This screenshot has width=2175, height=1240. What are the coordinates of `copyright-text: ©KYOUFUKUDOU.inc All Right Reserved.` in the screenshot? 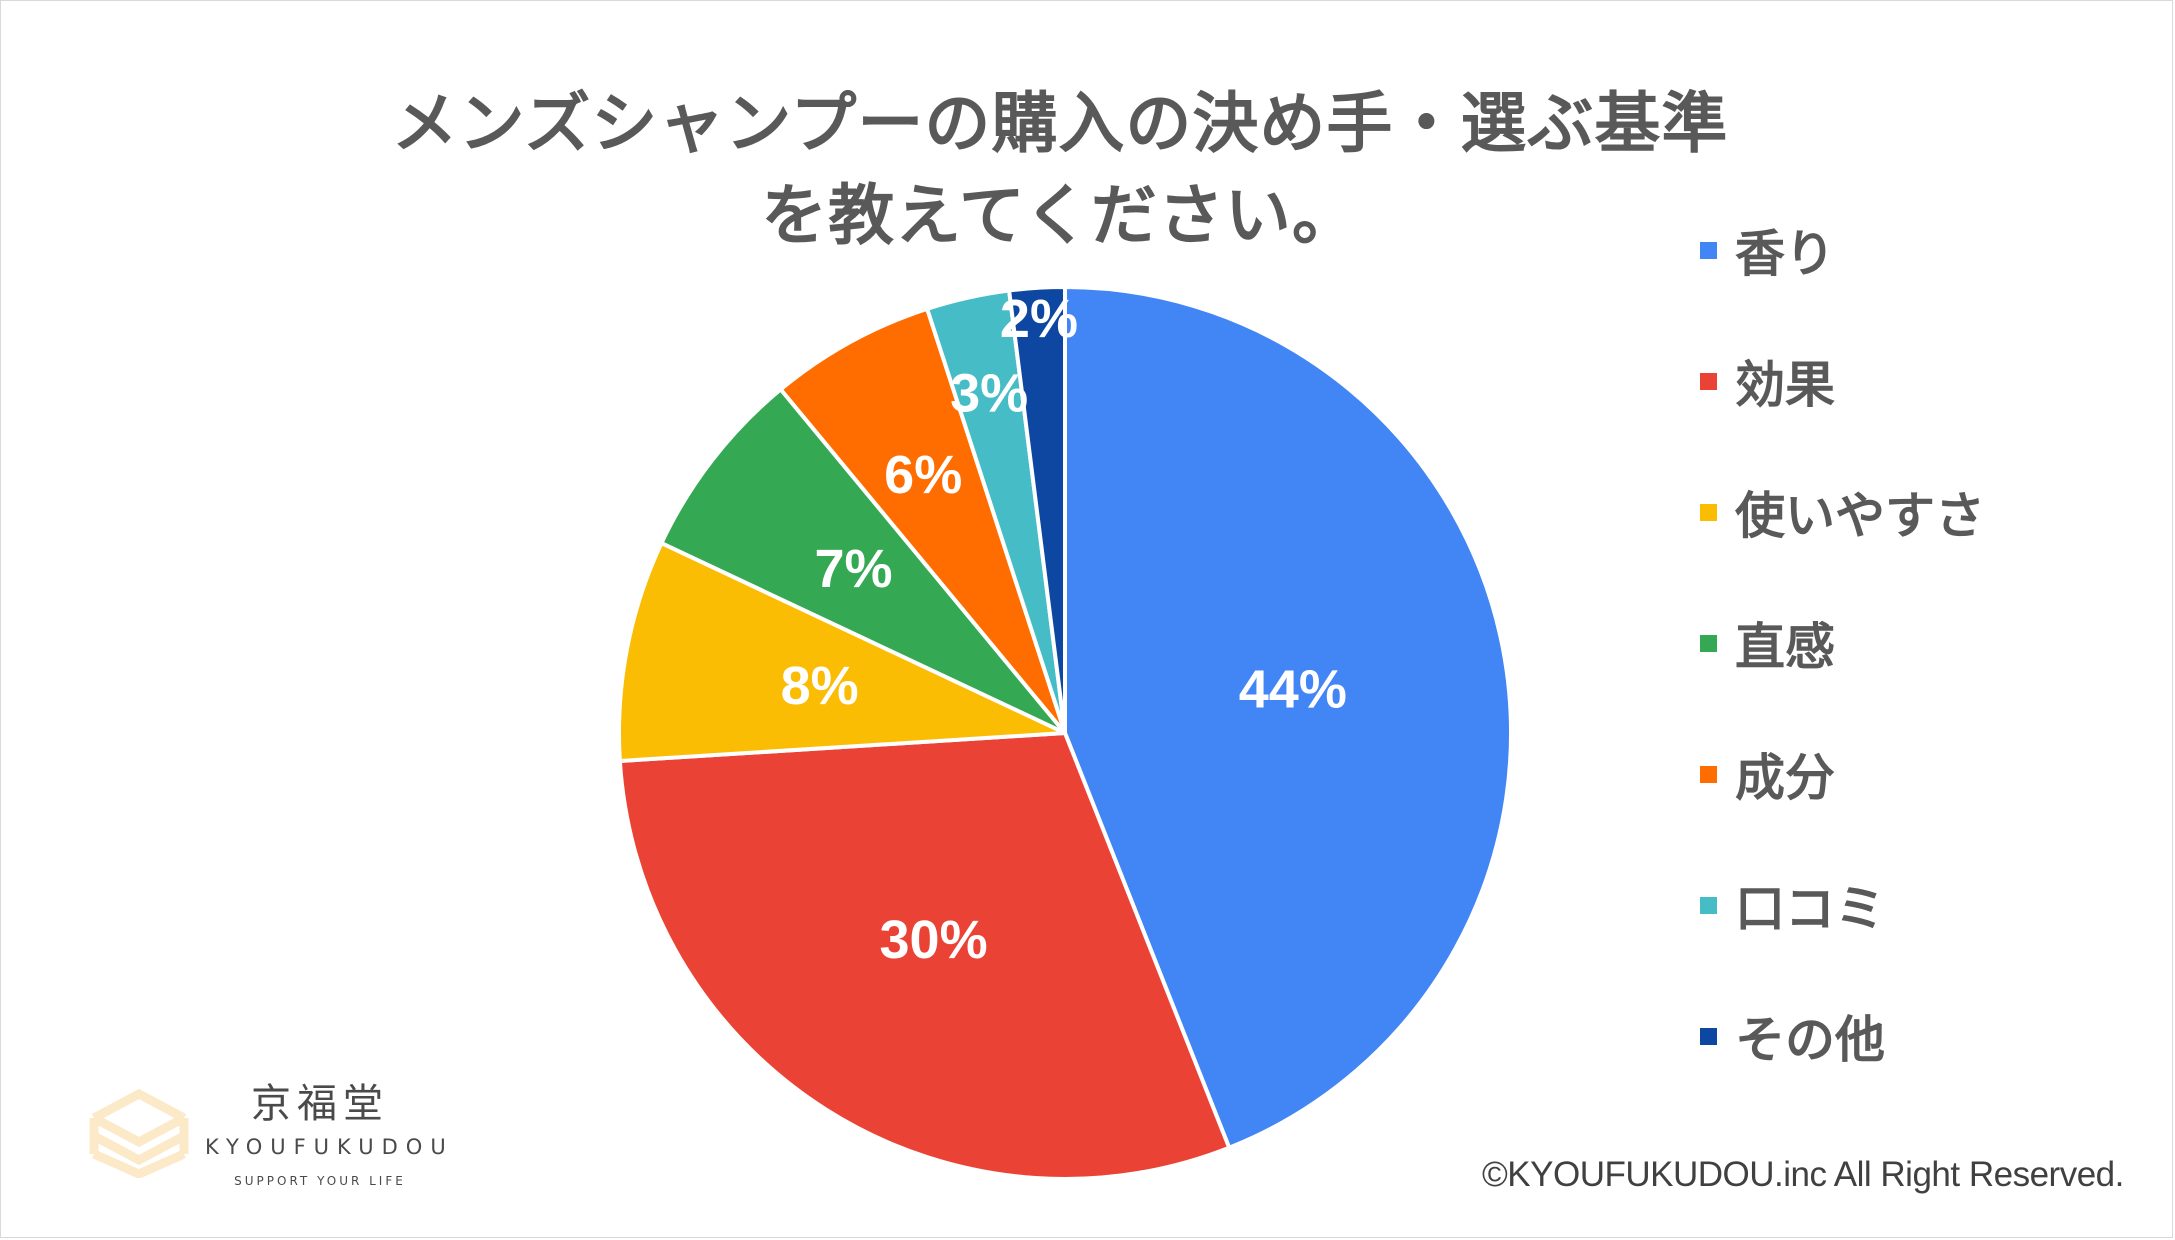 It's located at (1803, 1174).